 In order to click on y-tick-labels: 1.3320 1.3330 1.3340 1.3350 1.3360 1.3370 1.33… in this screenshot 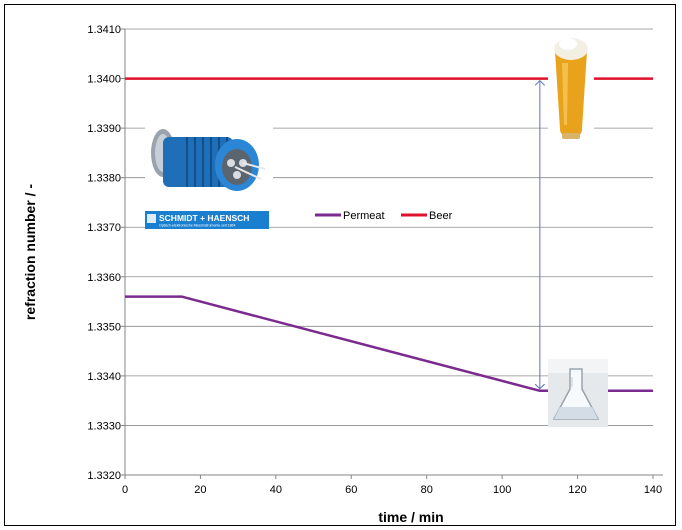, I will do `click(106, 253)`.